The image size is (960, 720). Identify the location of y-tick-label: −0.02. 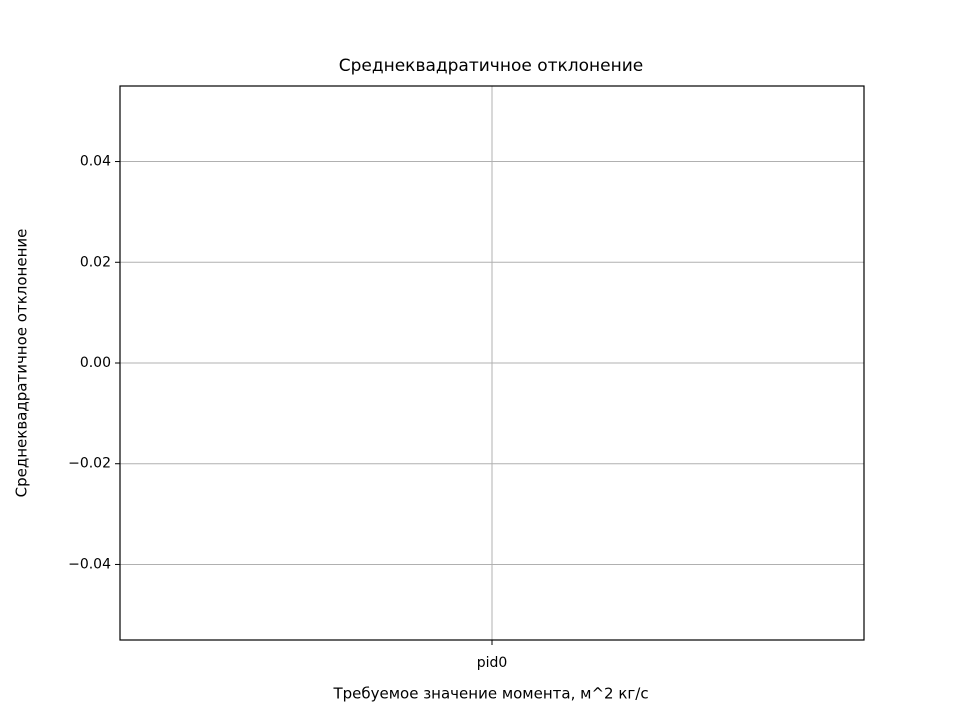
(89, 464).